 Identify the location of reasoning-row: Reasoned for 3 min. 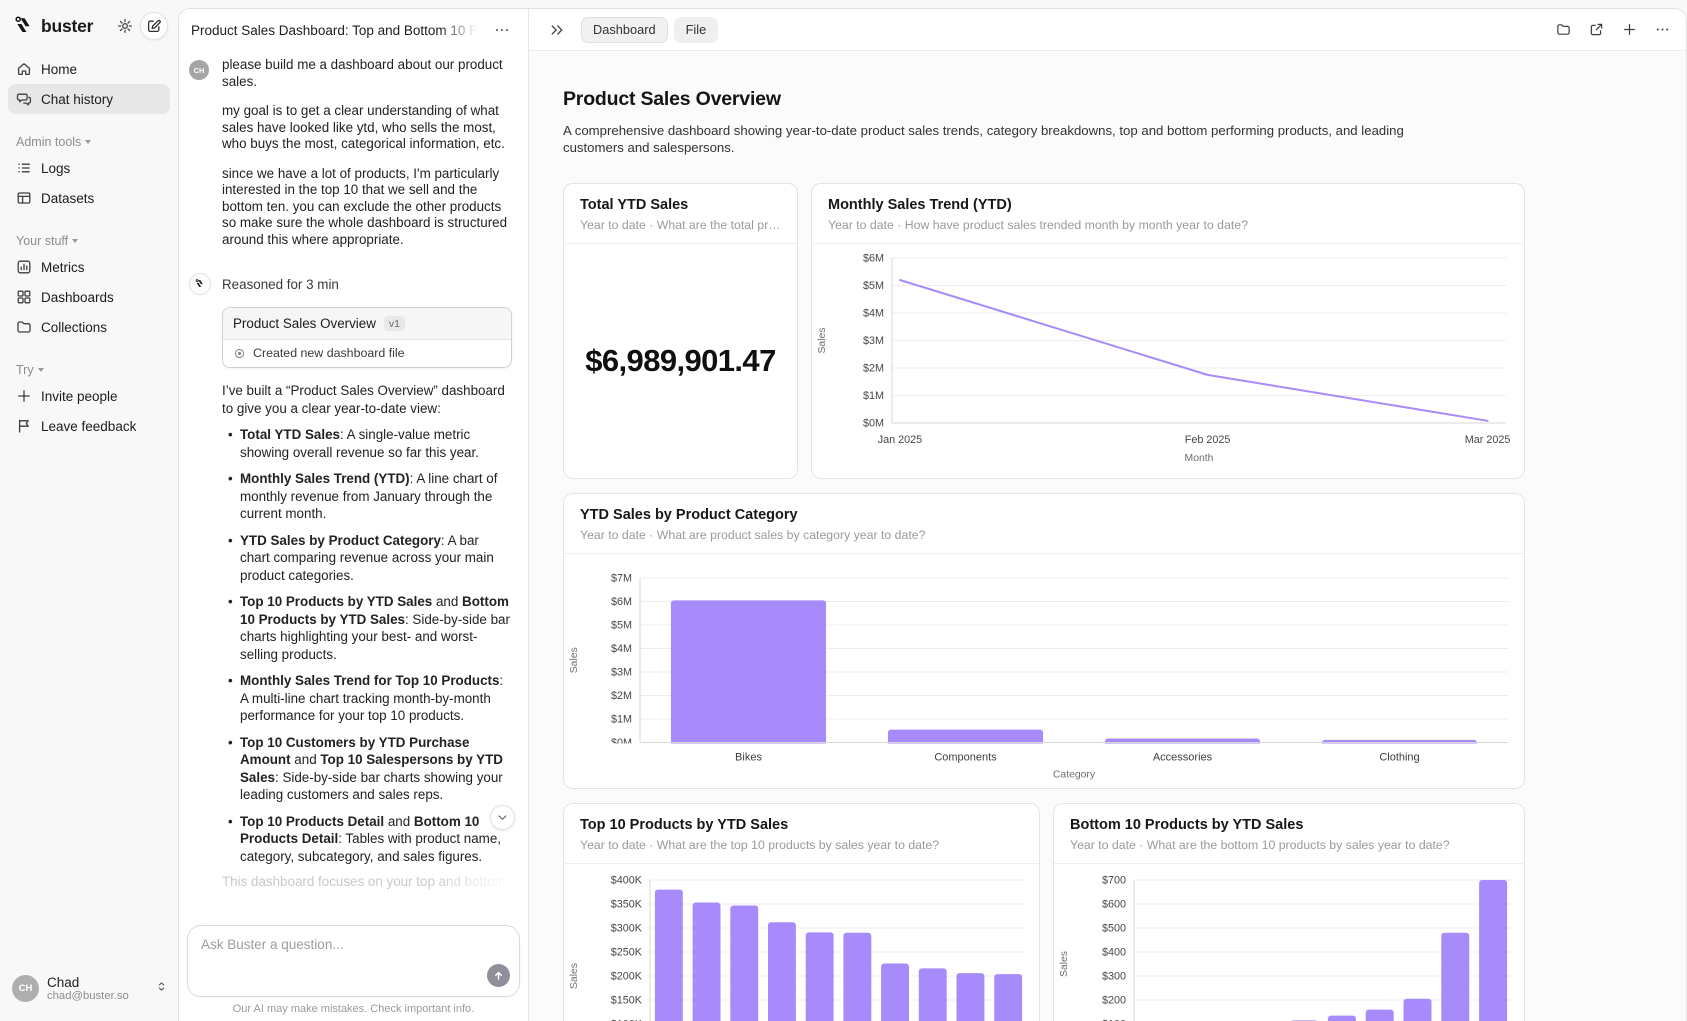
(350, 284).